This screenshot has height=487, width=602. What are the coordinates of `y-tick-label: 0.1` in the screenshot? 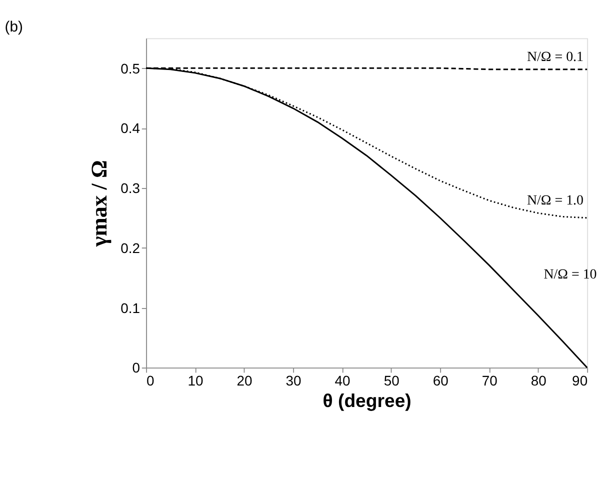 It's located at (130, 308).